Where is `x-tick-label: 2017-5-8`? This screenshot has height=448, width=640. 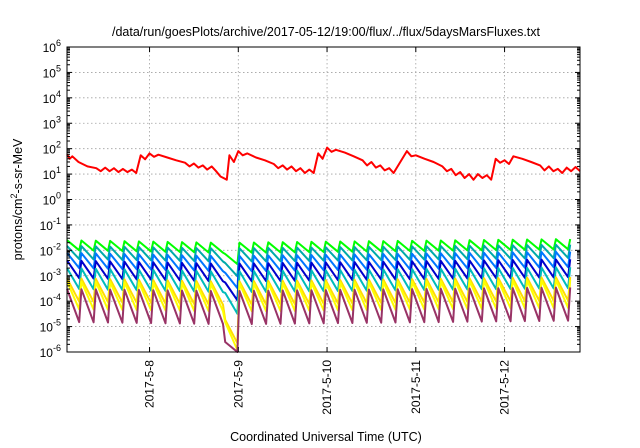
x-tick-label: 2017-5-8 is located at coordinates (150, 384).